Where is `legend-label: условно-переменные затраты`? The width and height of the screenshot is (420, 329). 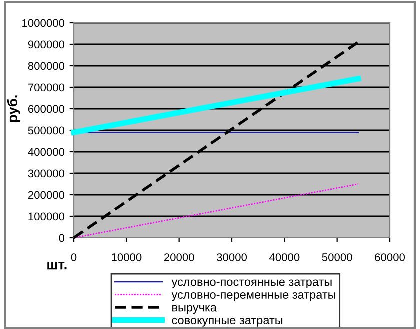 legend-label: условно-переменные затраты is located at coordinates (254, 297).